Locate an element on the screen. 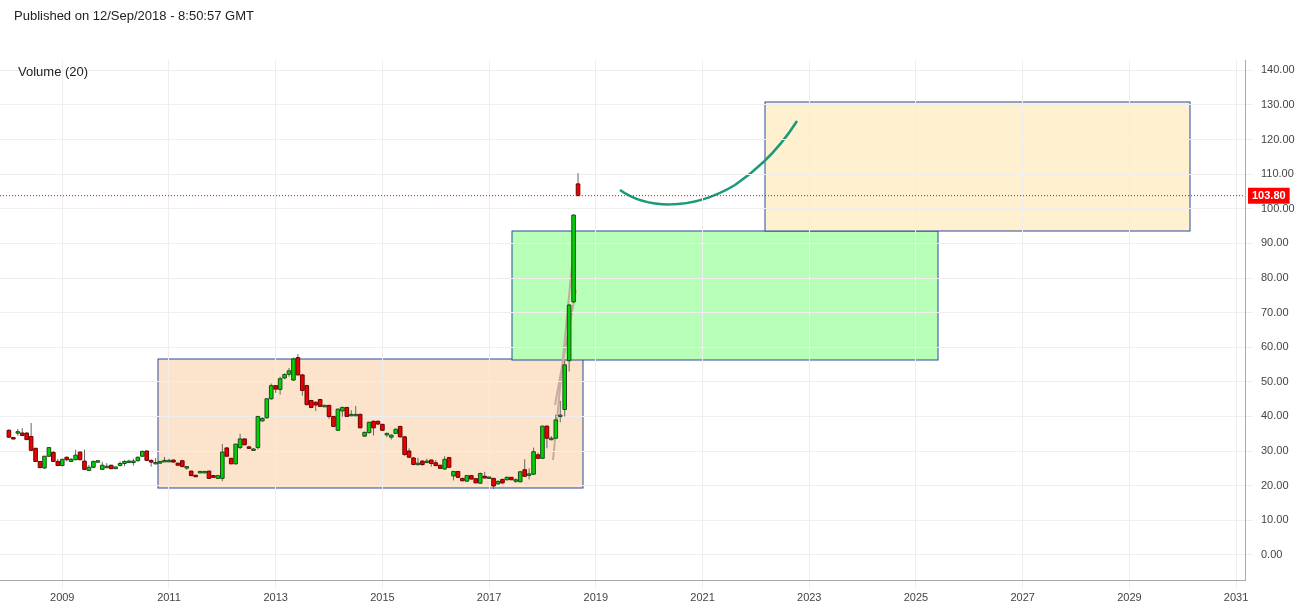  x-tick-label: 2011 is located at coordinates (169, 597).